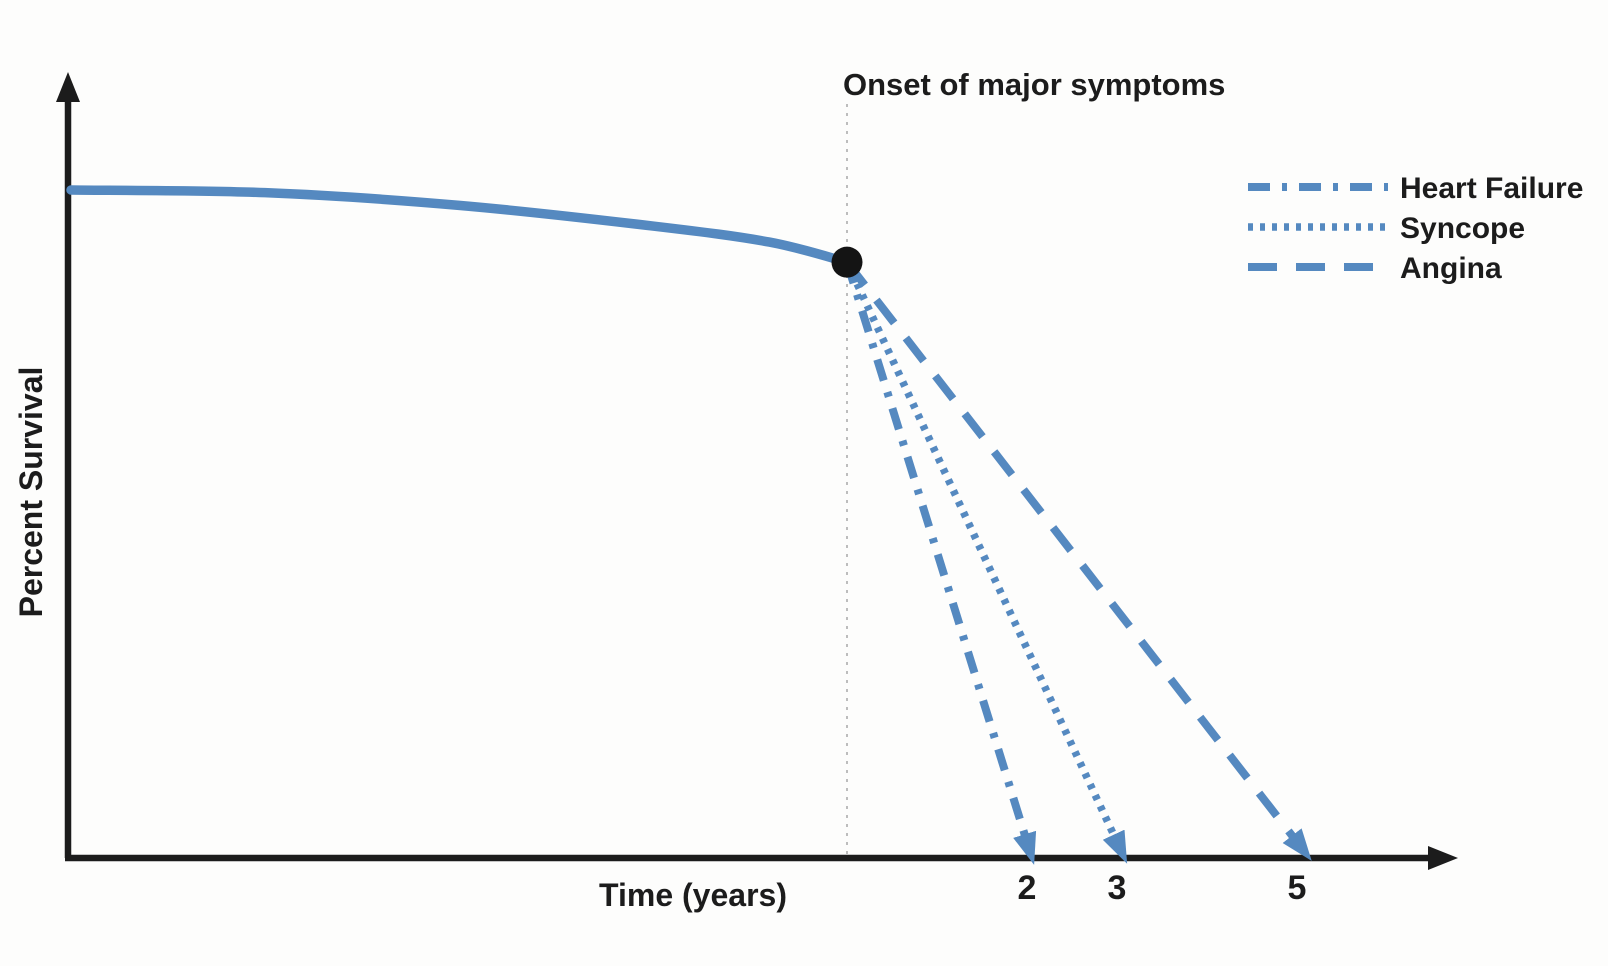 The width and height of the screenshot is (1608, 966). What do you see at coordinates (693, 895) in the screenshot?
I see `x-axis-label: Time (years)` at bounding box center [693, 895].